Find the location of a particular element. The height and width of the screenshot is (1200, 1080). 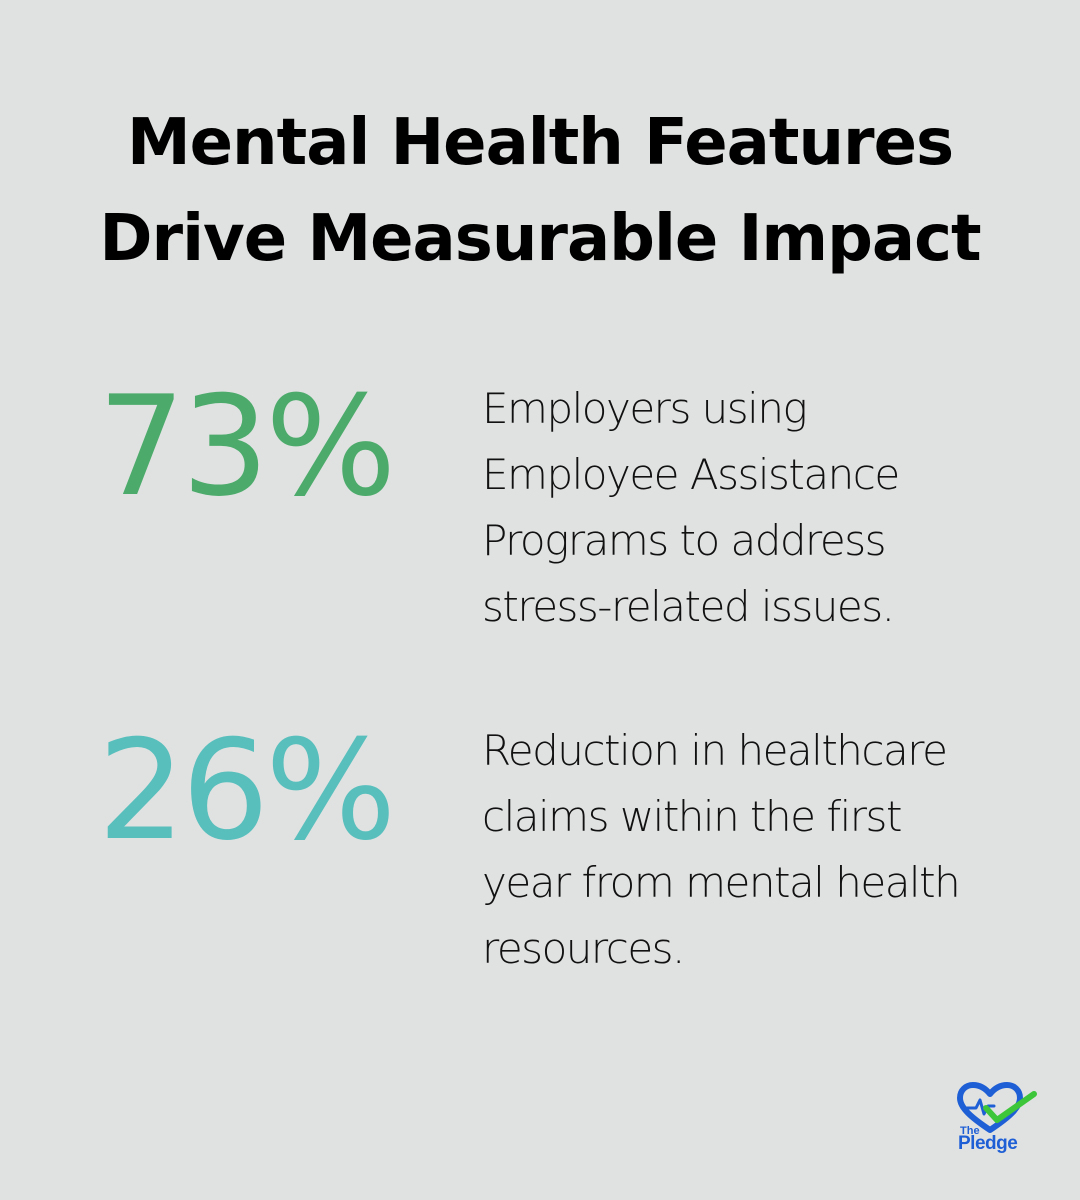

stat-value-employers: 73% is located at coordinates (247, 446).